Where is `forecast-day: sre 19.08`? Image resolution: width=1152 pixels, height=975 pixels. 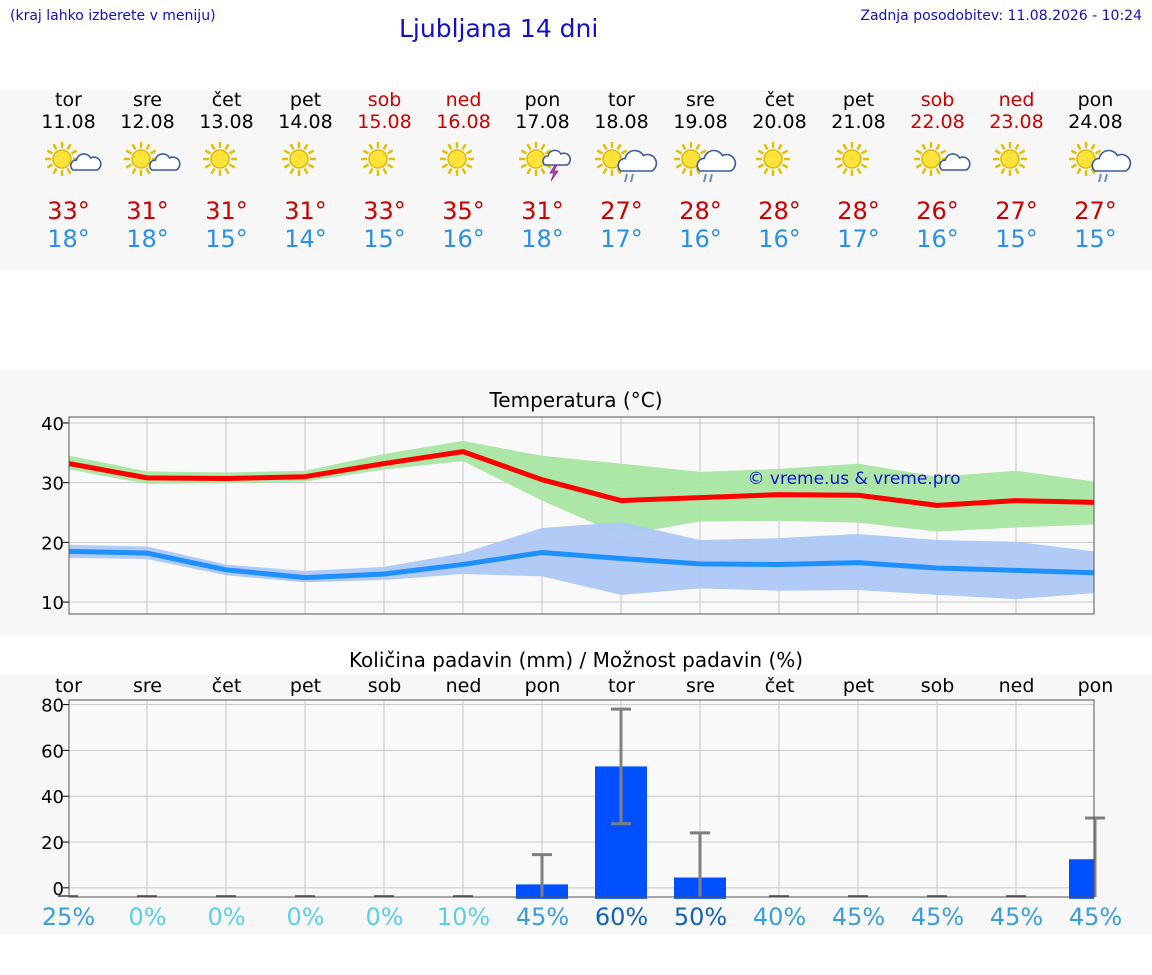 forecast-day: sre 19.08 is located at coordinates (700, 111).